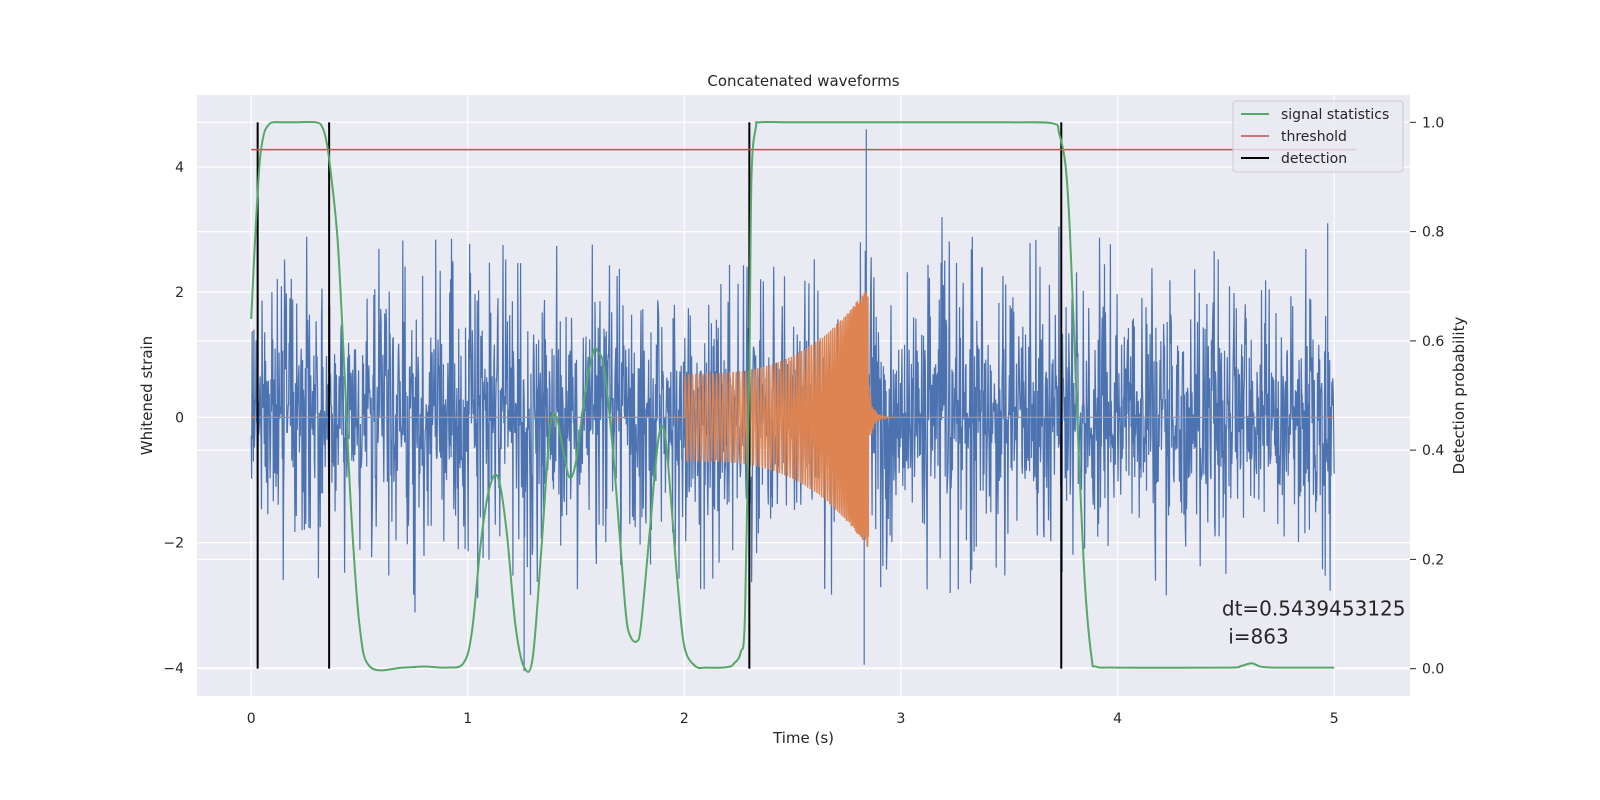 The width and height of the screenshot is (1600, 800). Describe the element at coordinates (803, 81) in the screenshot. I see `chart-title: Concatenated waveforms` at that location.